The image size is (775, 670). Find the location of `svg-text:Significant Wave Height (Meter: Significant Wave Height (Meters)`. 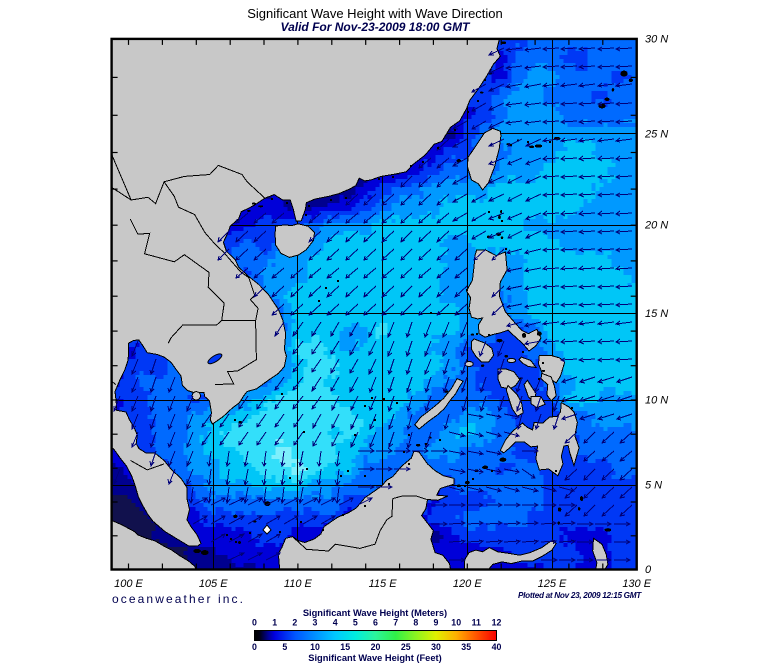

svg-text:Significant Wave Height (Meter: Significant Wave Height (Meters) is located at coordinates (375, 613).